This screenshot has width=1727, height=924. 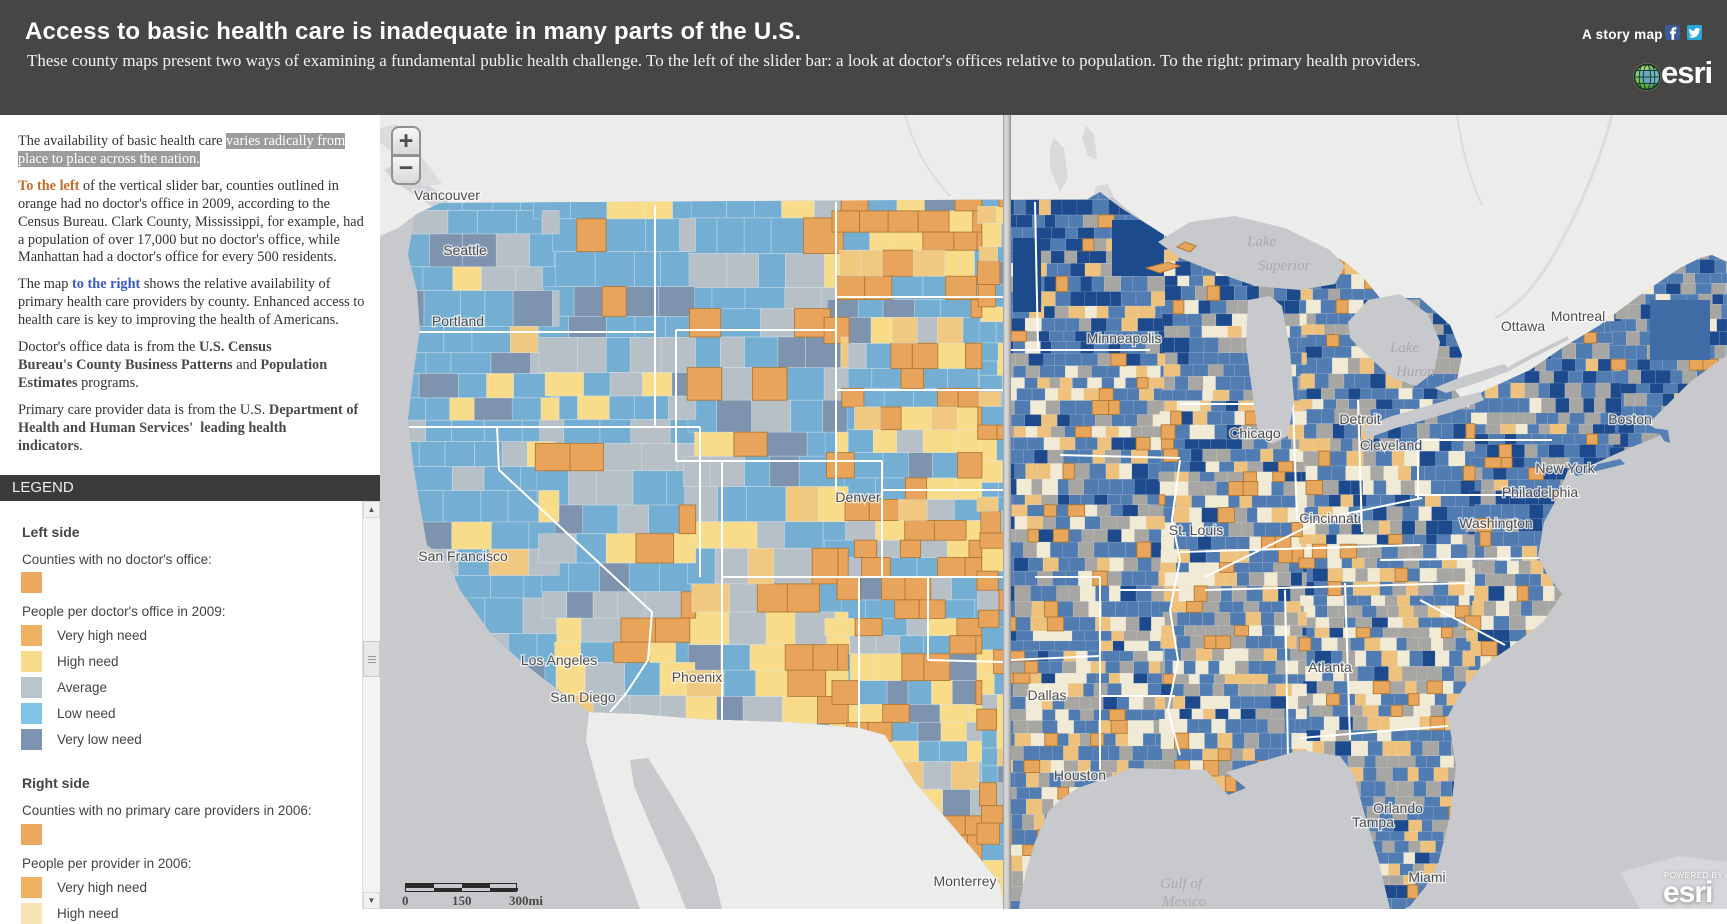 What do you see at coordinates (1047, 695) in the screenshot?
I see `svg-text: Dallas` at bounding box center [1047, 695].